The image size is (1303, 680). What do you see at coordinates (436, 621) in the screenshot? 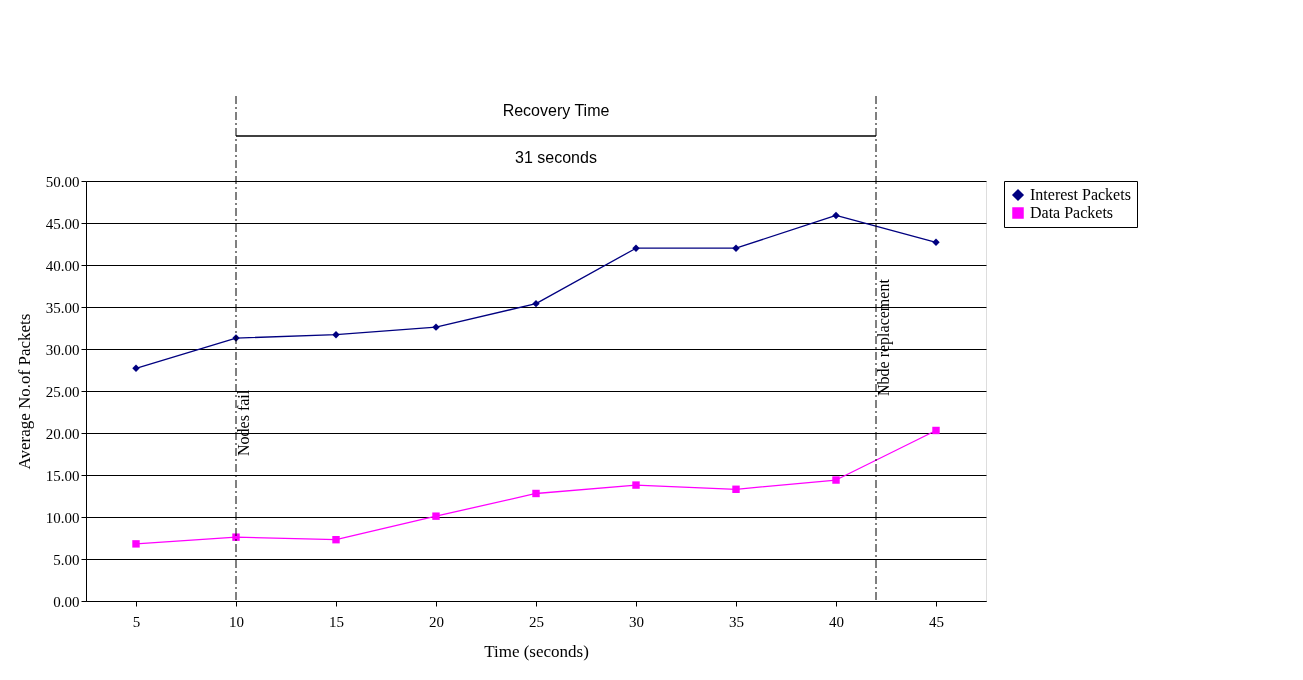
I see `x-tick-label: 20` at bounding box center [436, 621].